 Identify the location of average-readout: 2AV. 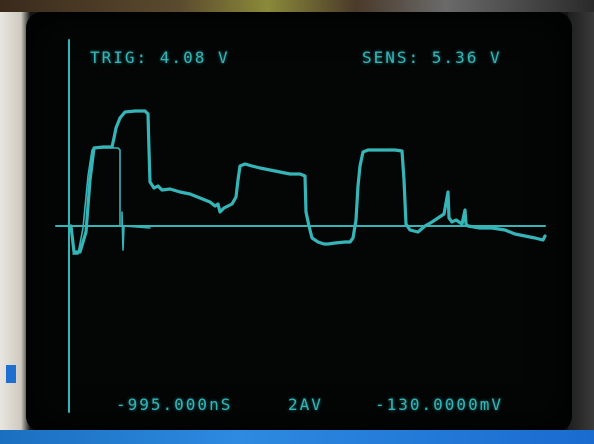
(305, 404).